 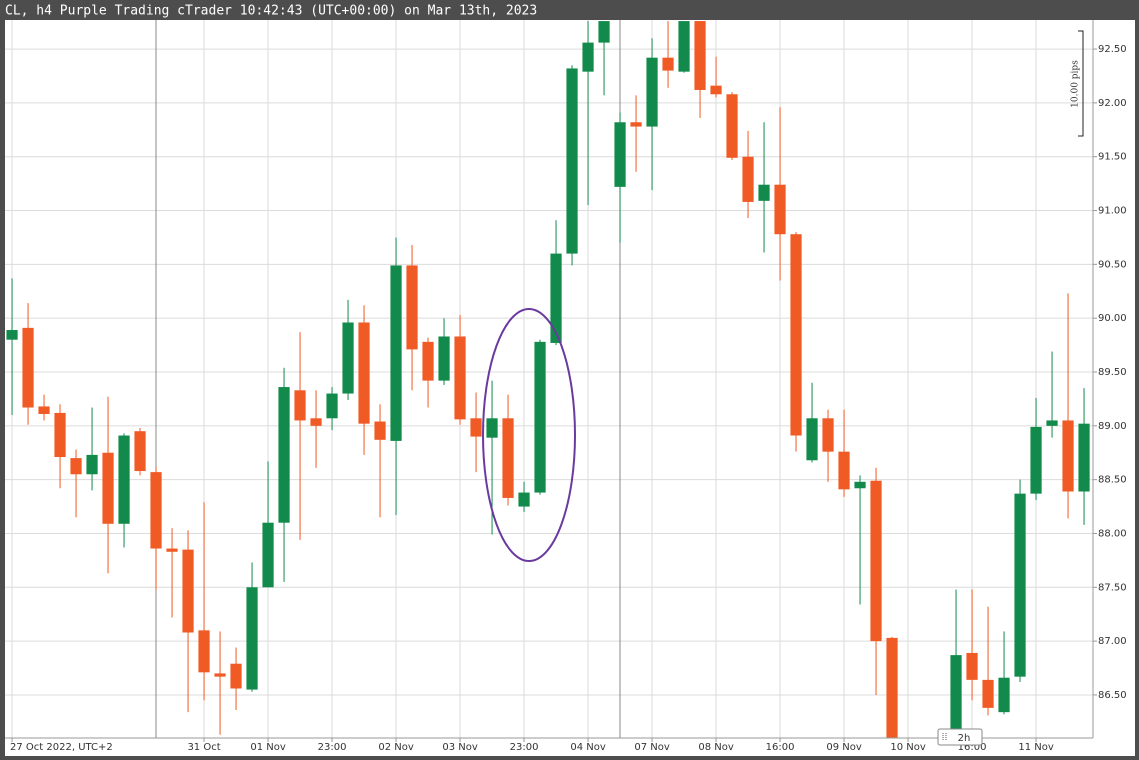 I want to click on y-tick-label: 88.00, so click(x=1112, y=533).